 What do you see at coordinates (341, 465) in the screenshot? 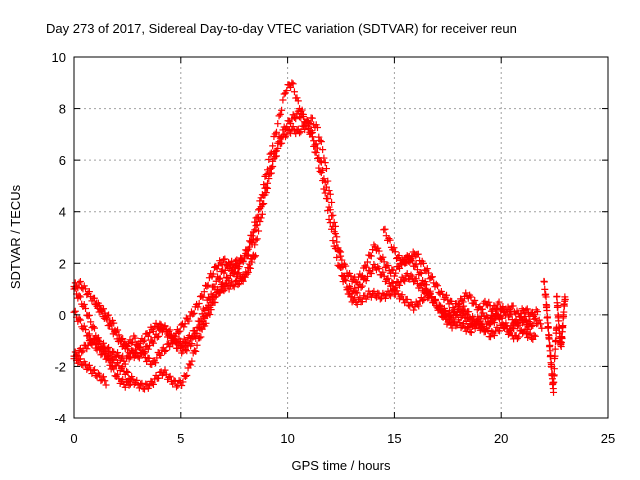
I see `x-axis-label: GPS time / hours` at bounding box center [341, 465].